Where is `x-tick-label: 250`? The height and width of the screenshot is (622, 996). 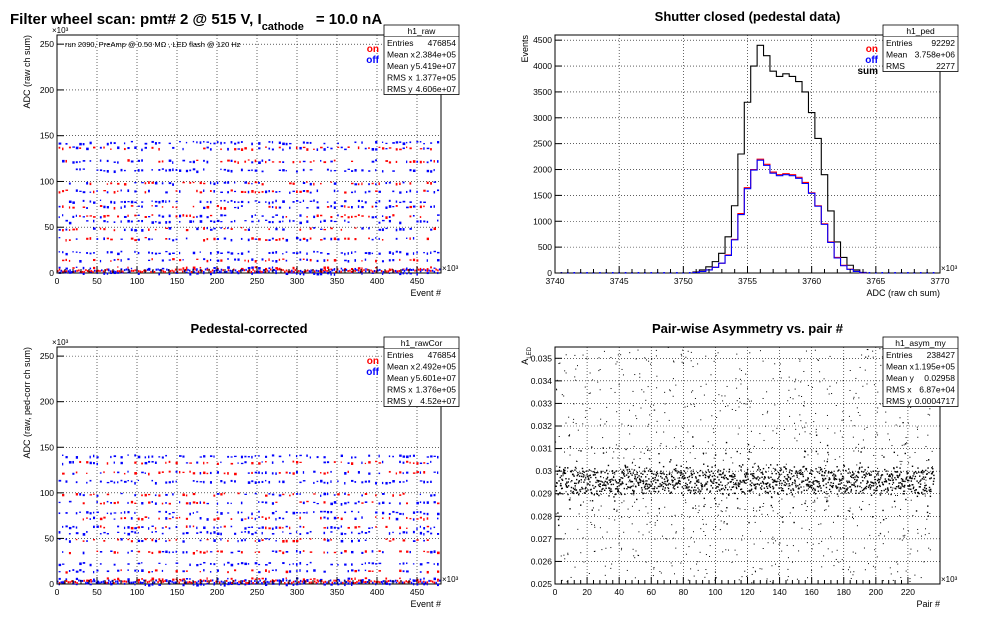
x-tick-label: 250 is located at coordinates (257, 281).